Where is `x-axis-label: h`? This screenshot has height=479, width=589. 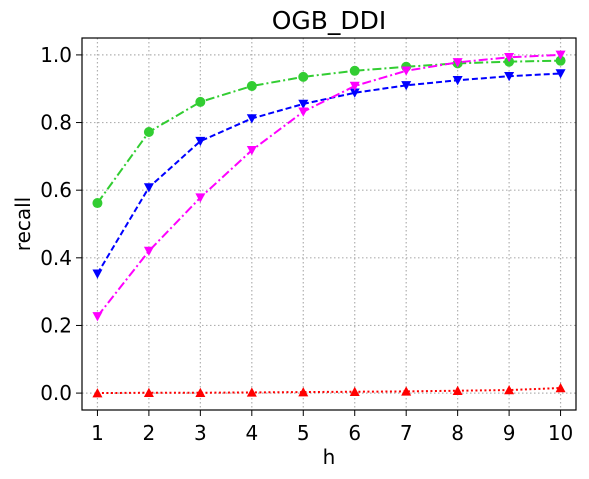 x-axis-label: h is located at coordinates (329, 457).